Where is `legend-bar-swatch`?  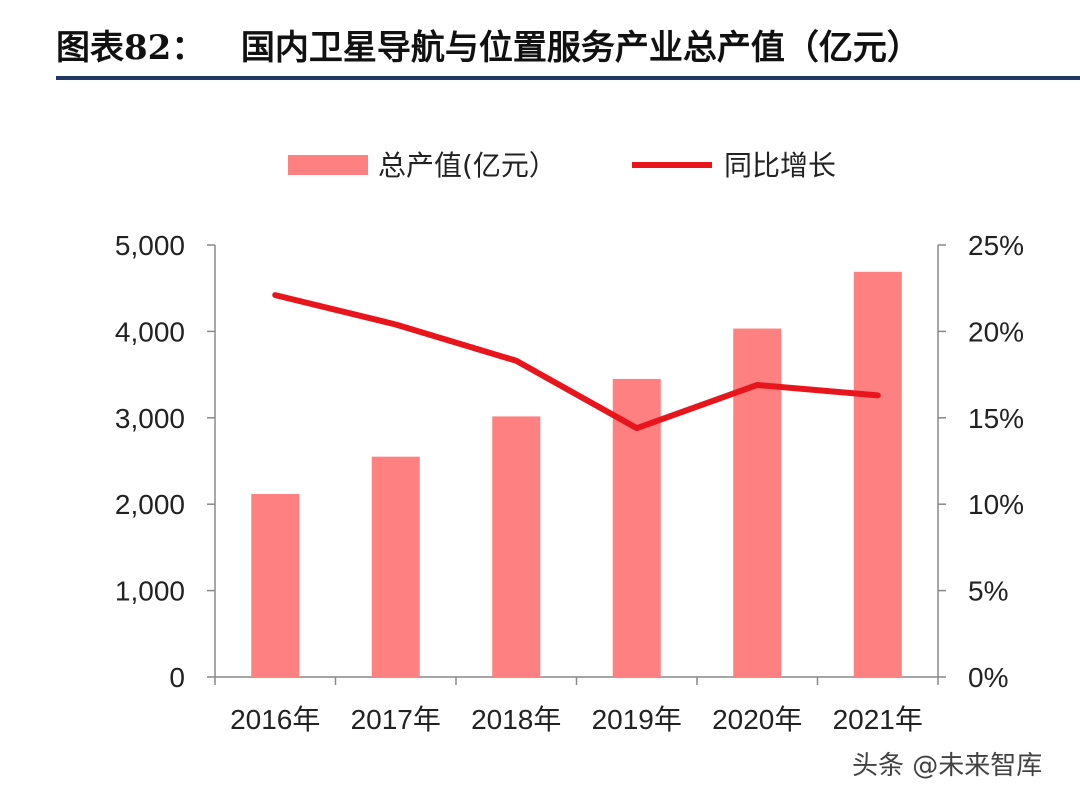
legend-bar-swatch is located at coordinates (328, 165).